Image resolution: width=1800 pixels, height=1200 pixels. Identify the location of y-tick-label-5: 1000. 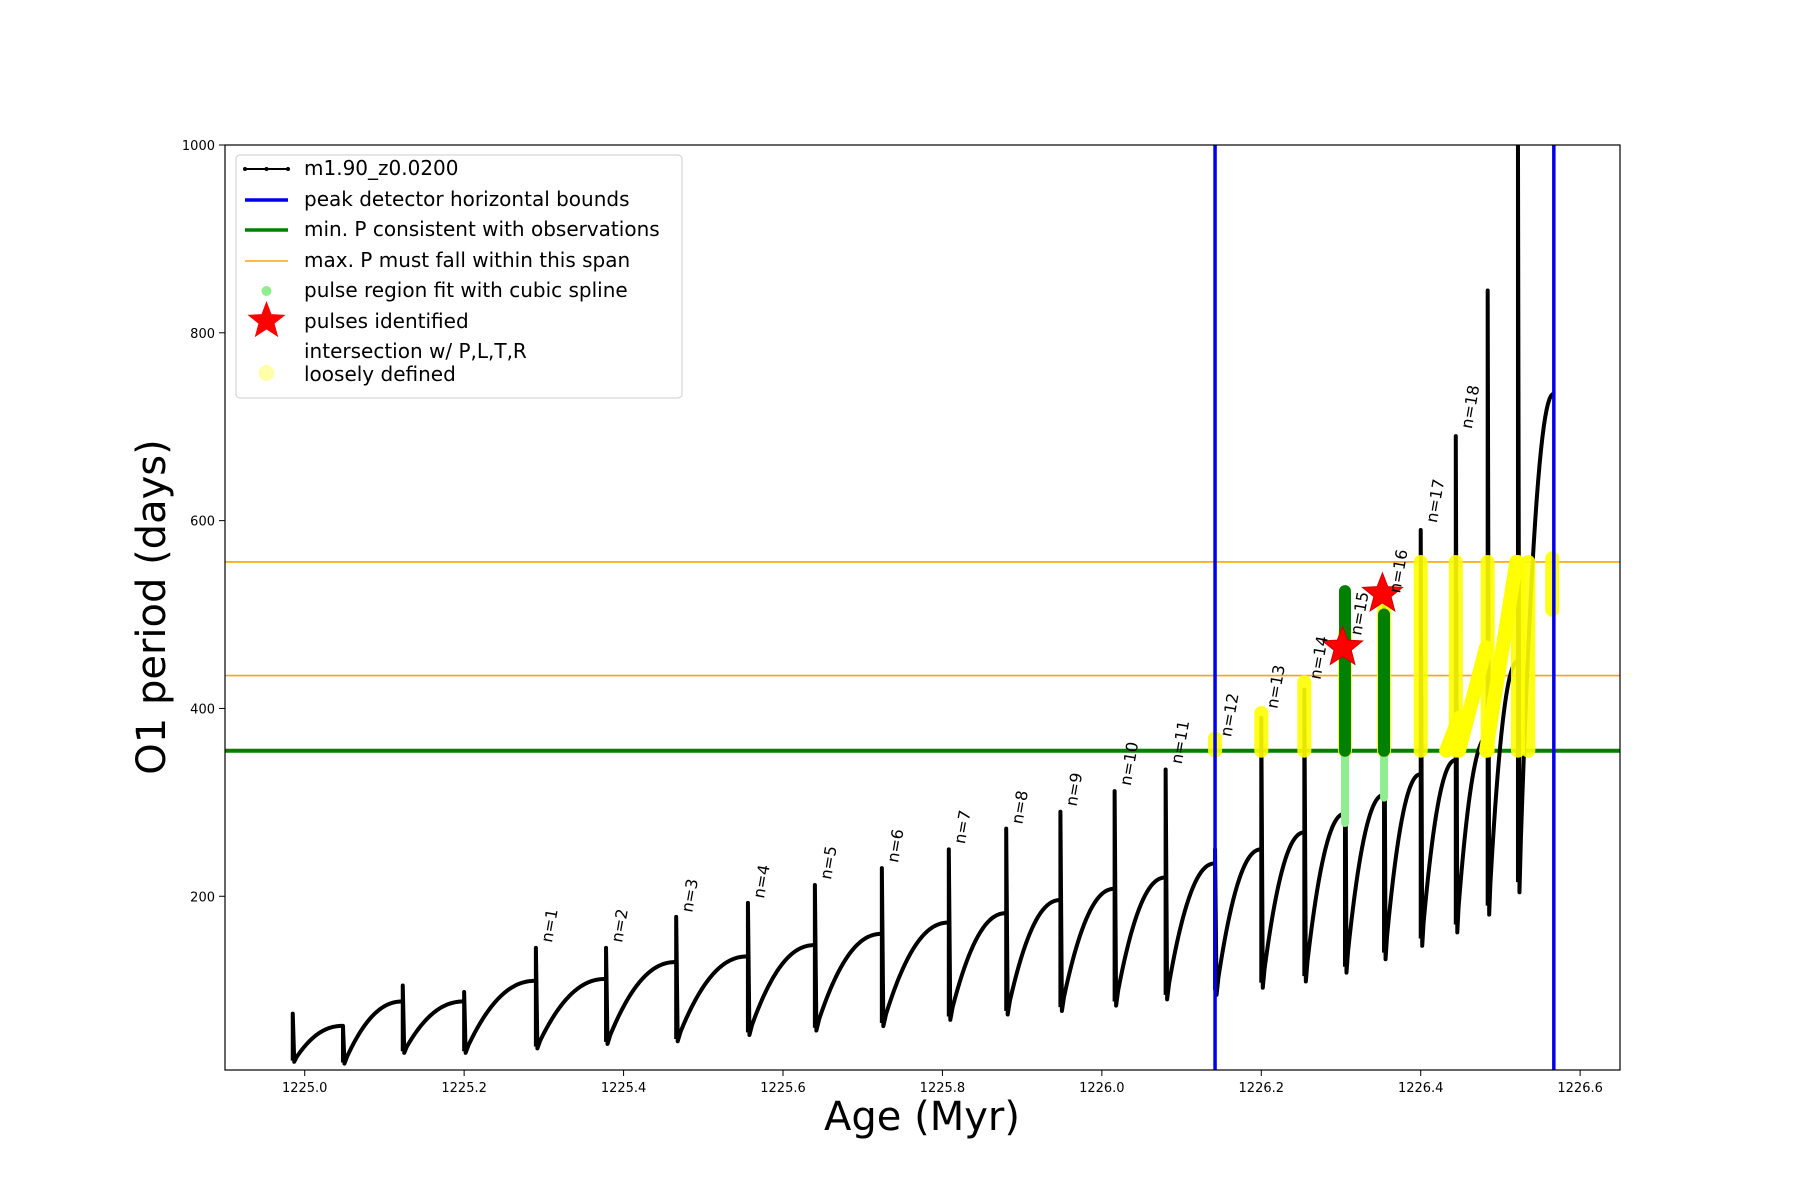
(198, 146).